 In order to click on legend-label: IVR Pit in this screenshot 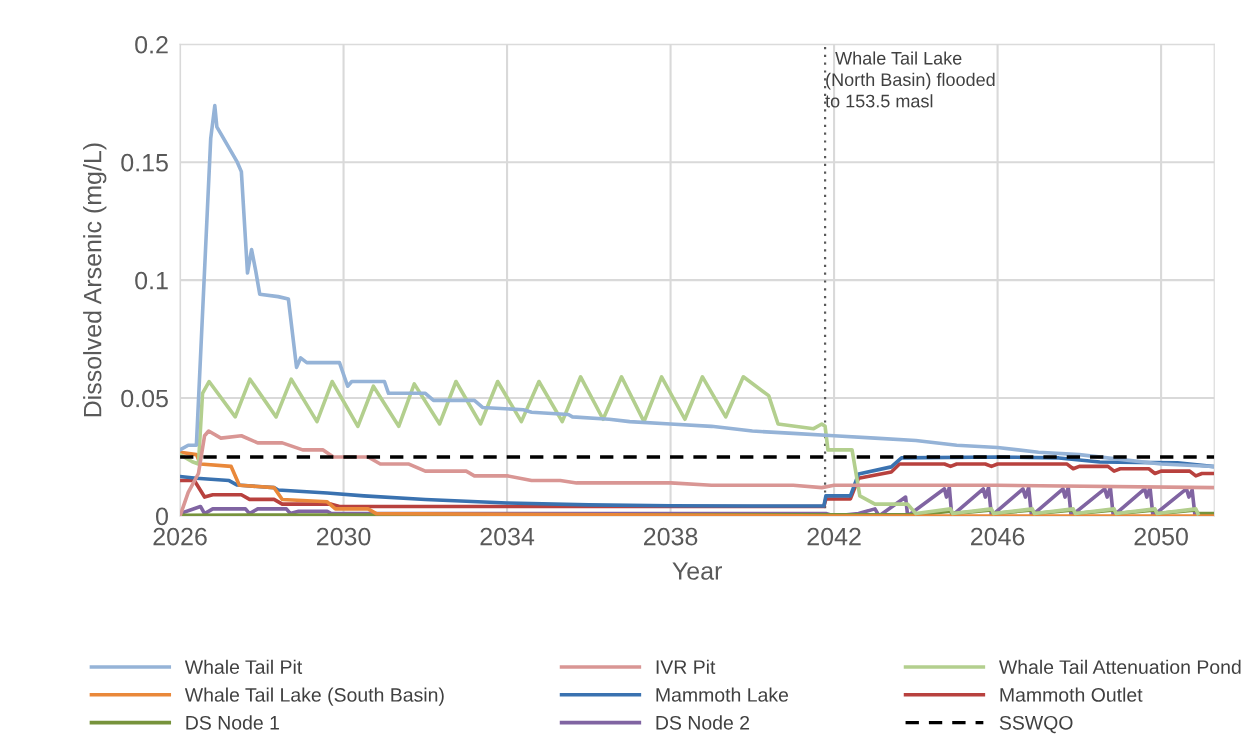, I will do `click(686, 666)`.